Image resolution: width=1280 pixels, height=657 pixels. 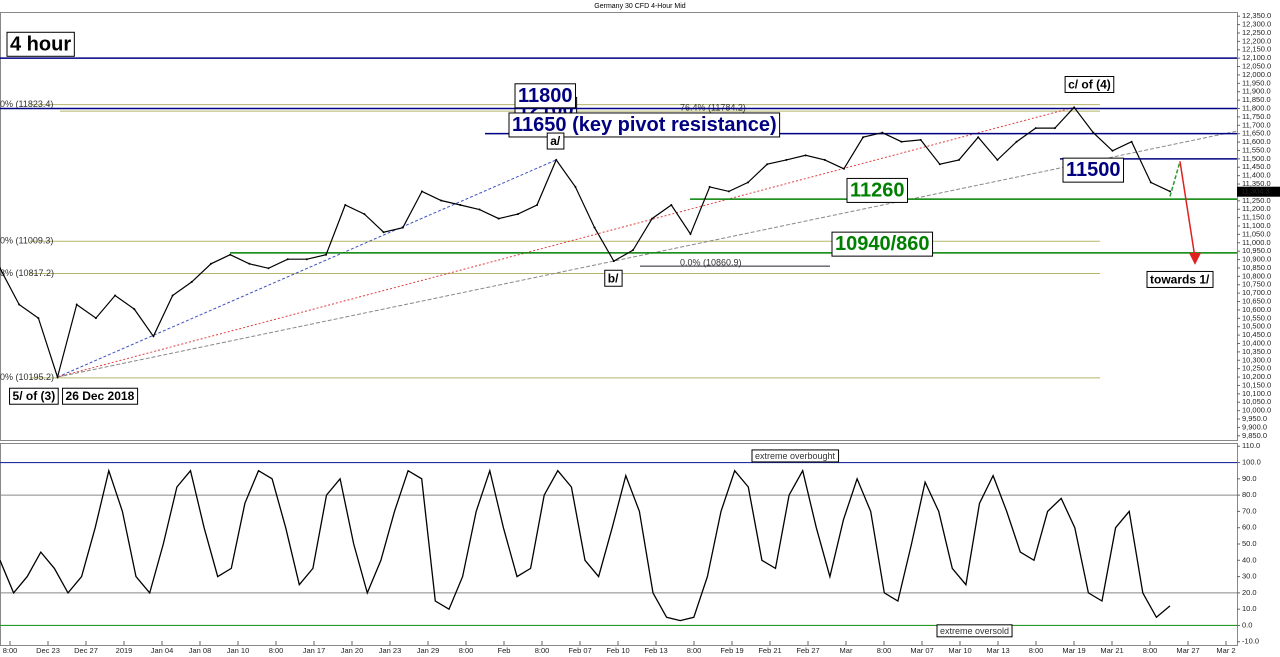 I want to click on y-tick-label: 11,050.0, so click(x=1256, y=233).